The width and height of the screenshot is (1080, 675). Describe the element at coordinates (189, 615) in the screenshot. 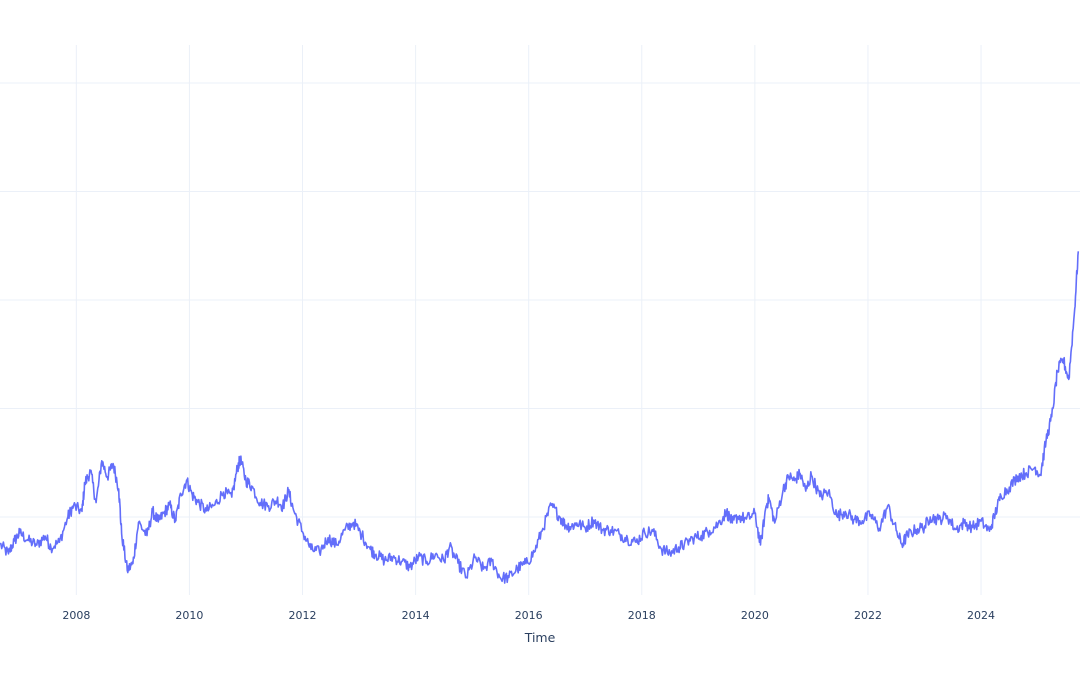

I see `x-tick-label: 2010` at that location.